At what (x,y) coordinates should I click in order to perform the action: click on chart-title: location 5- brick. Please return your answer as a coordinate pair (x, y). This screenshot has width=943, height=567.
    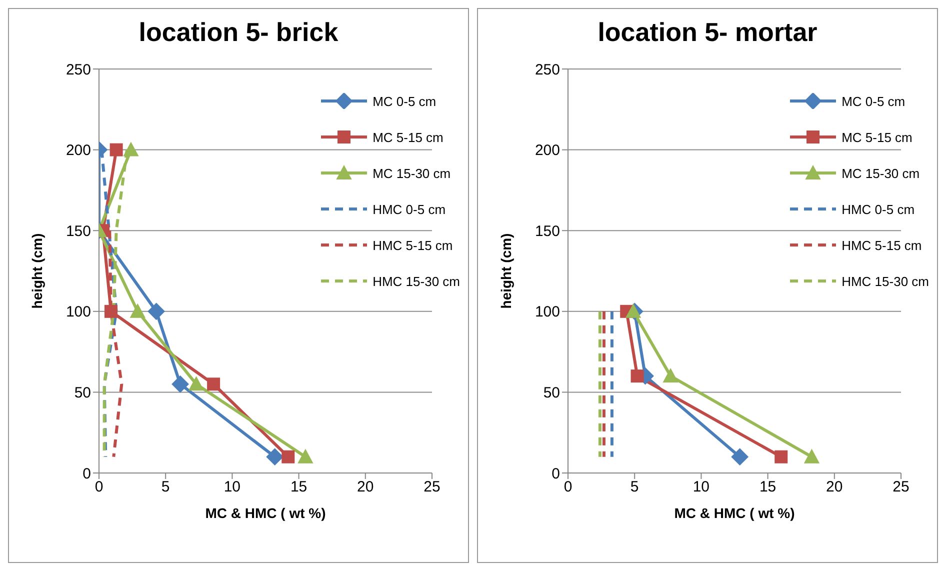
    Looking at the image, I should click on (239, 32).